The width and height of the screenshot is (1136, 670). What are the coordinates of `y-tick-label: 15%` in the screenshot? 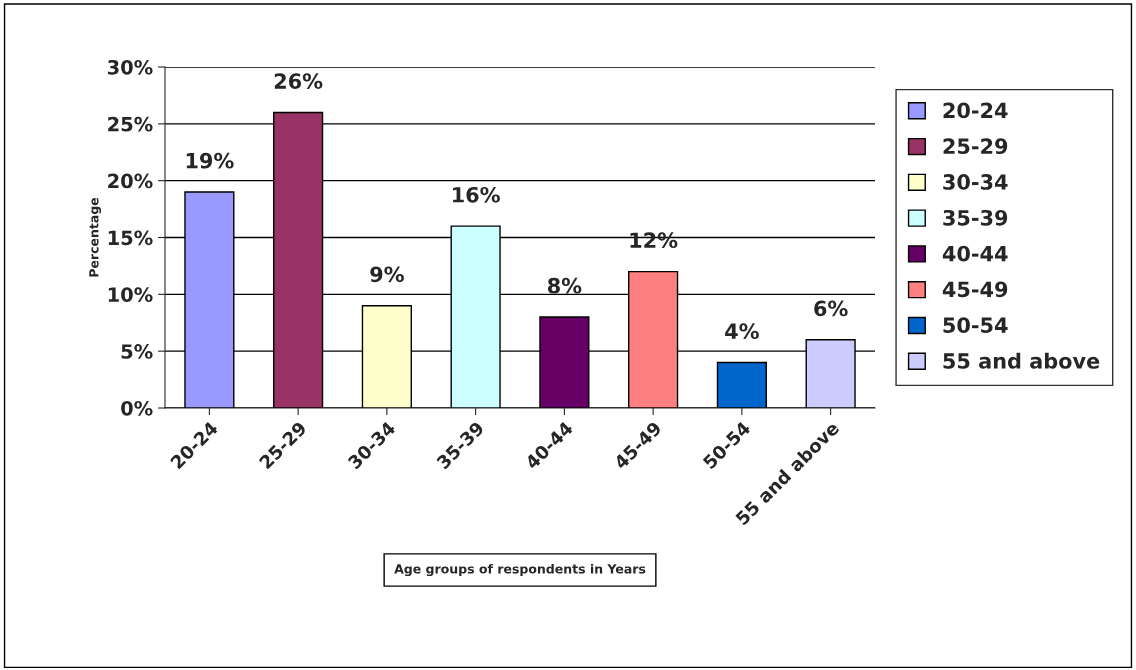 It's located at (130, 238).